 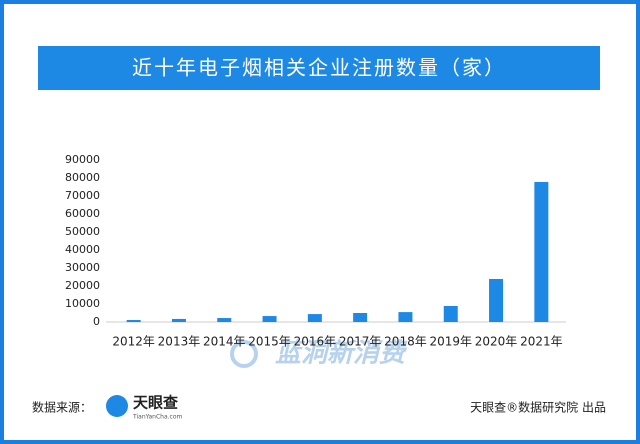 I want to click on x-tick-label: 2017年, so click(x=360, y=342).